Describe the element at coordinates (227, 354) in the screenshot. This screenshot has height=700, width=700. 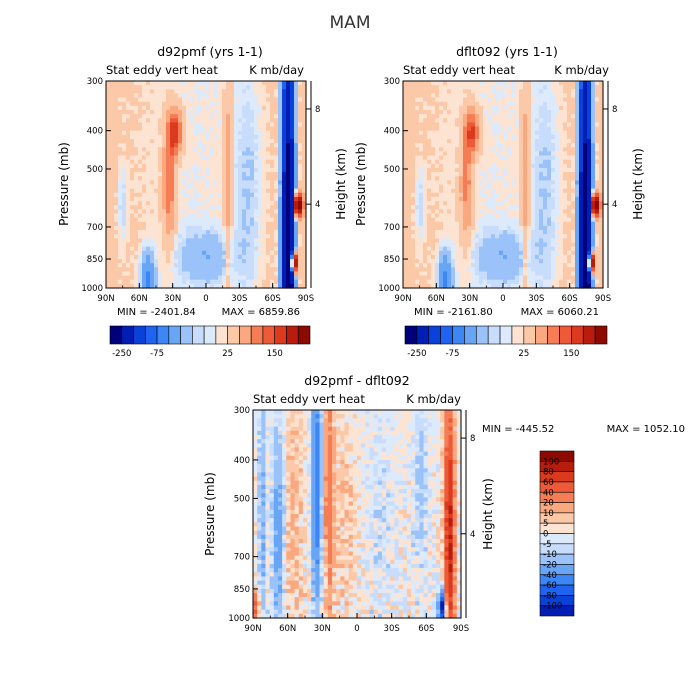
I see `colorbar-label: 25` at that location.